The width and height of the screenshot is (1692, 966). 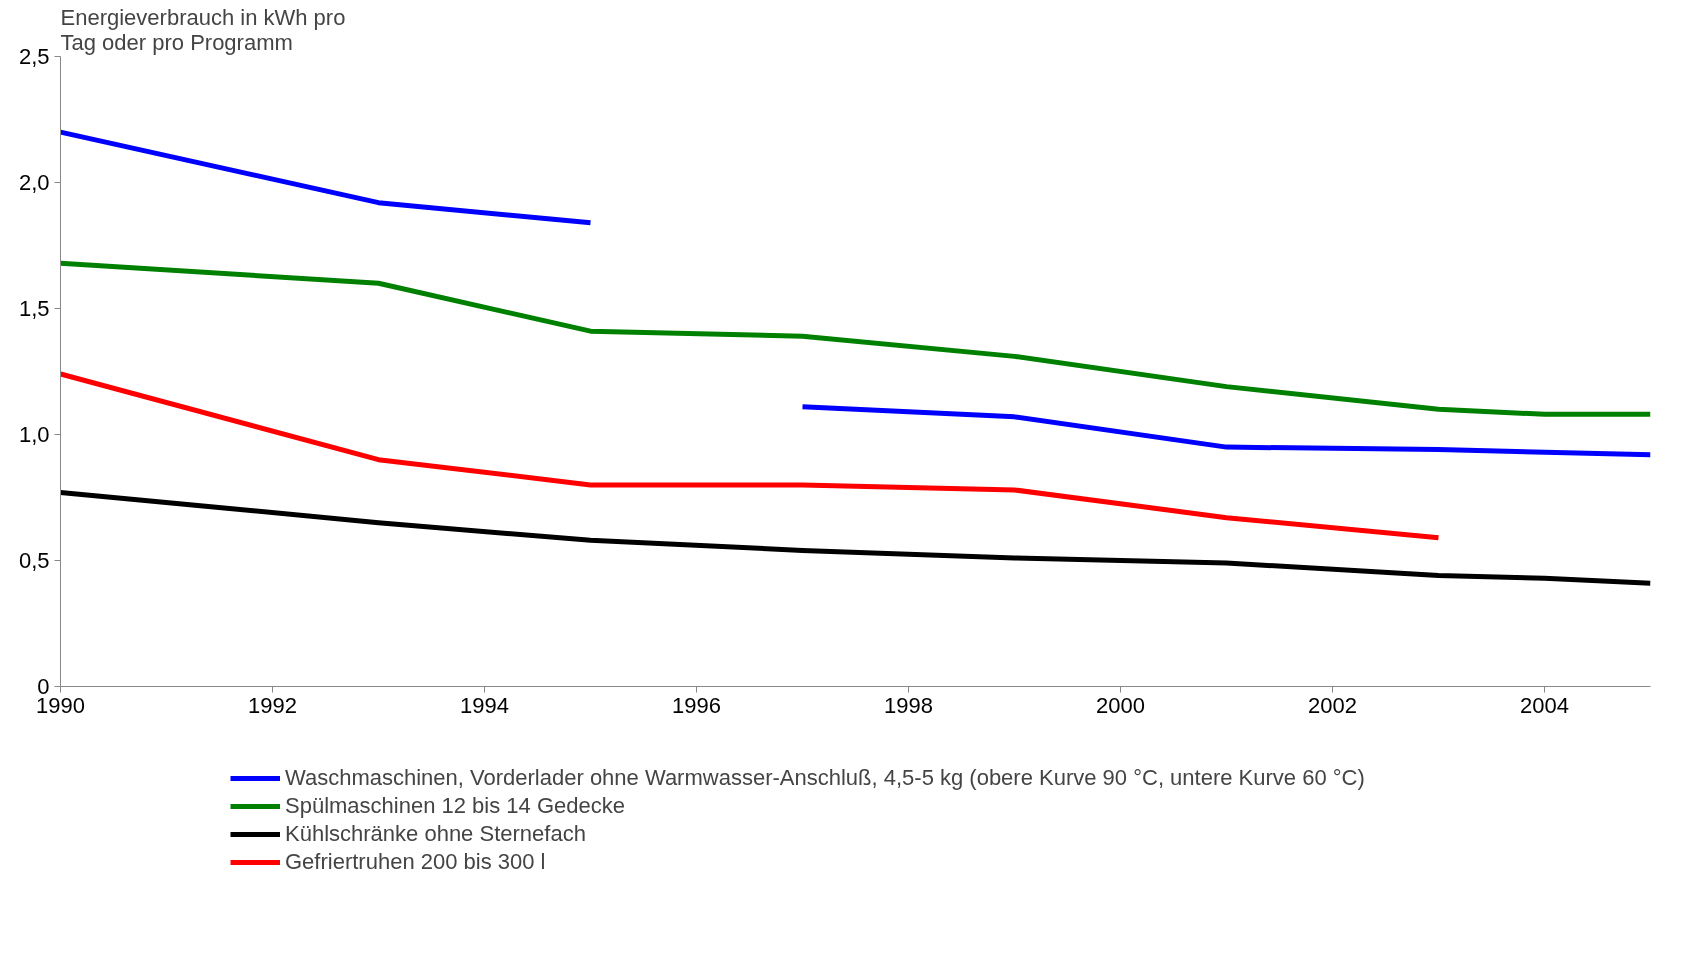 What do you see at coordinates (34, 182) in the screenshot?
I see `y-tick-label: 2,0` at bounding box center [34, 182].